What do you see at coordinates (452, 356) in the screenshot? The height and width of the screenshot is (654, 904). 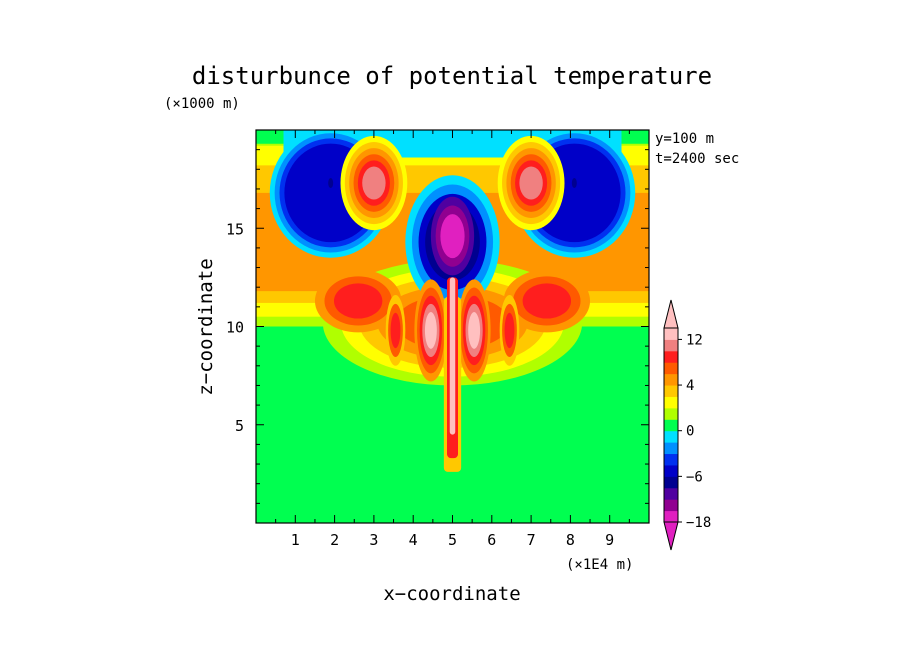 I see `updraft-core` at bounding box center [452, 356].